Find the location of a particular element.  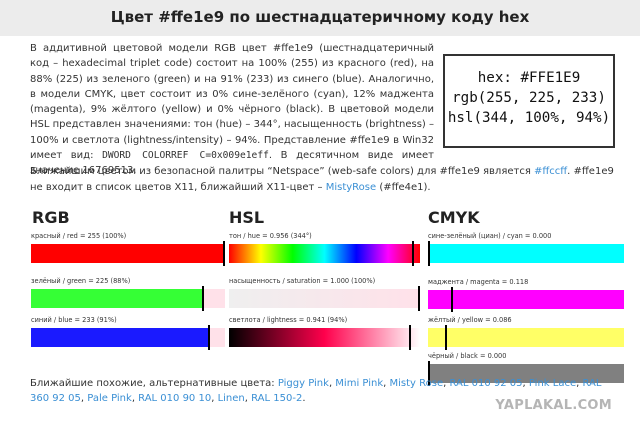

hsl-title: HSL is located at coordinates (247, 217).